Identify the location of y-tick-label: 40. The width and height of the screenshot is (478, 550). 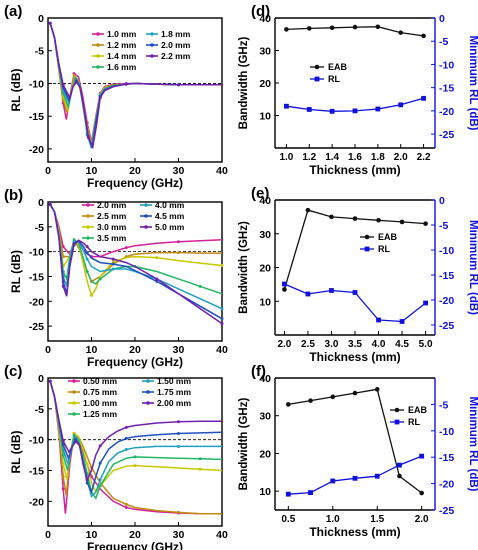
(265, 379).